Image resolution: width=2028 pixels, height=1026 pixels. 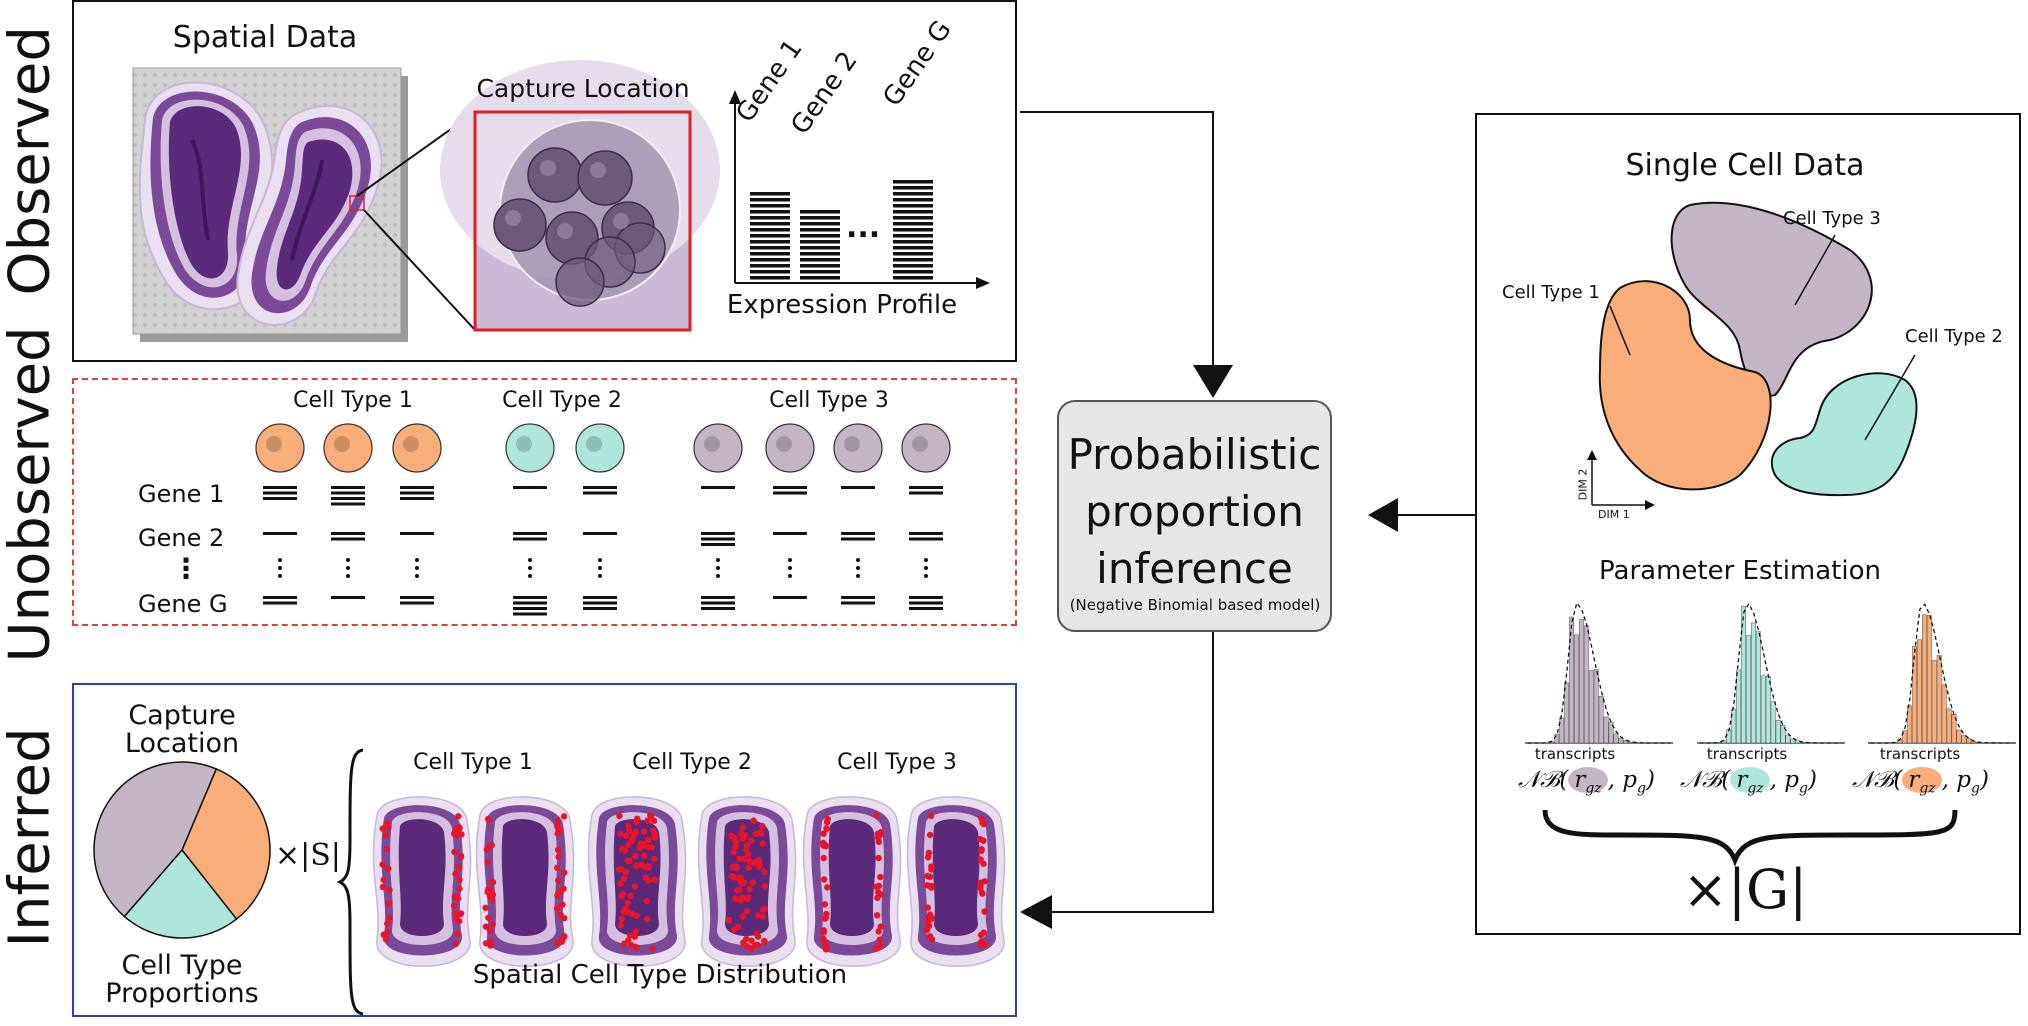 What do you see at coordinates (580, 196) in the screenshot?
I see `capture-location-zoom` at bounding box center [580, 196].